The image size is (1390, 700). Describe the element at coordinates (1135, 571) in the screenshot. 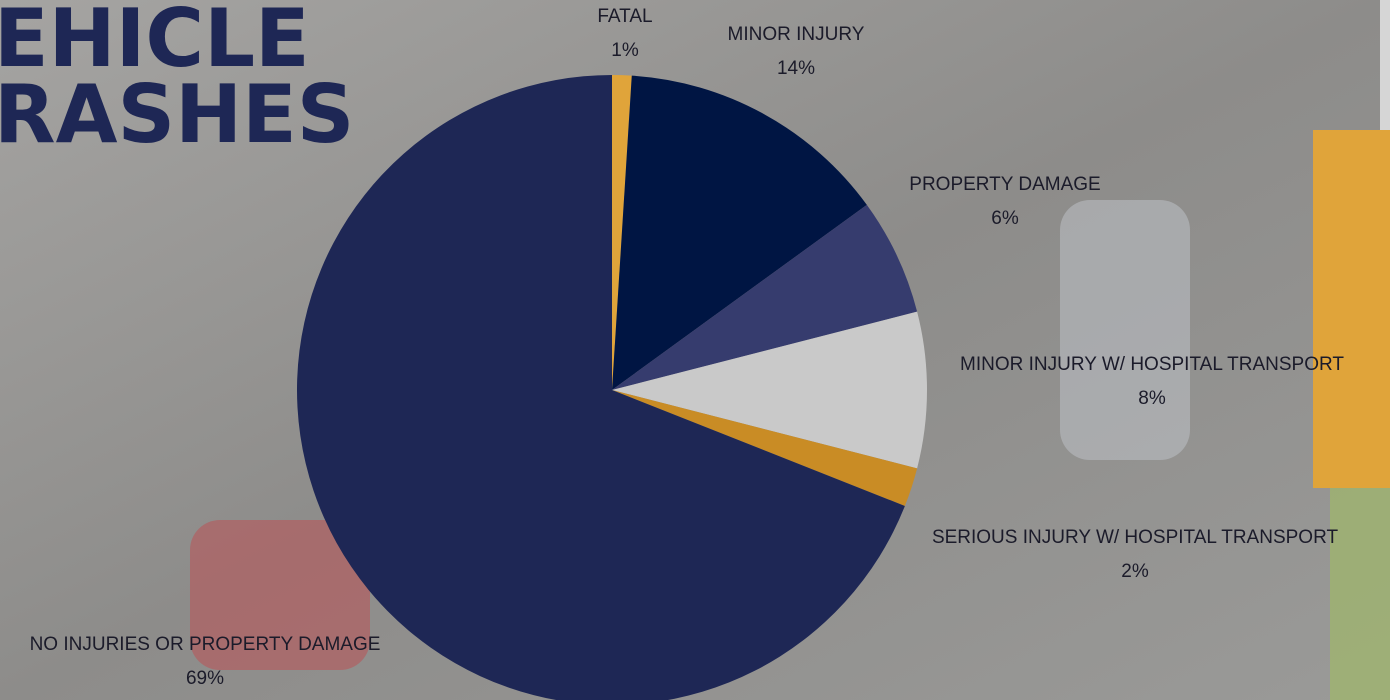

I see `slice-value-label: 2%` at that location.